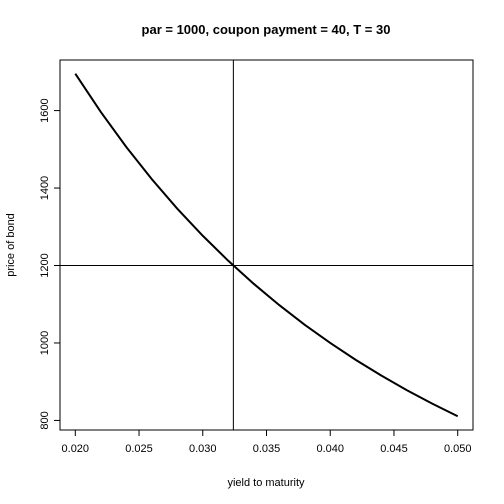 Image resolution: width=504 pixels, height=504 pixels. Describe the element at coordinates (203, 449) in the screenshot. I see `x-tick-label: 0.030` at that location.